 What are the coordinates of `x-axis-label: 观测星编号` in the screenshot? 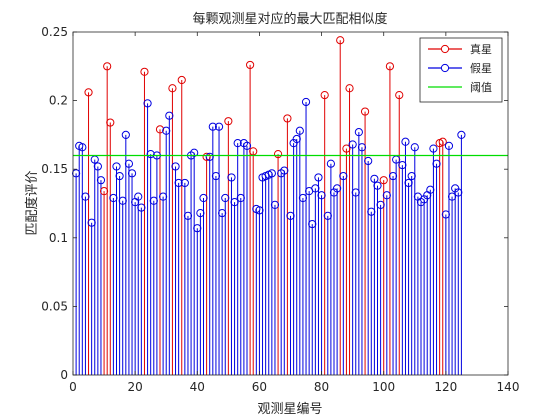 It's located at (289, 409).